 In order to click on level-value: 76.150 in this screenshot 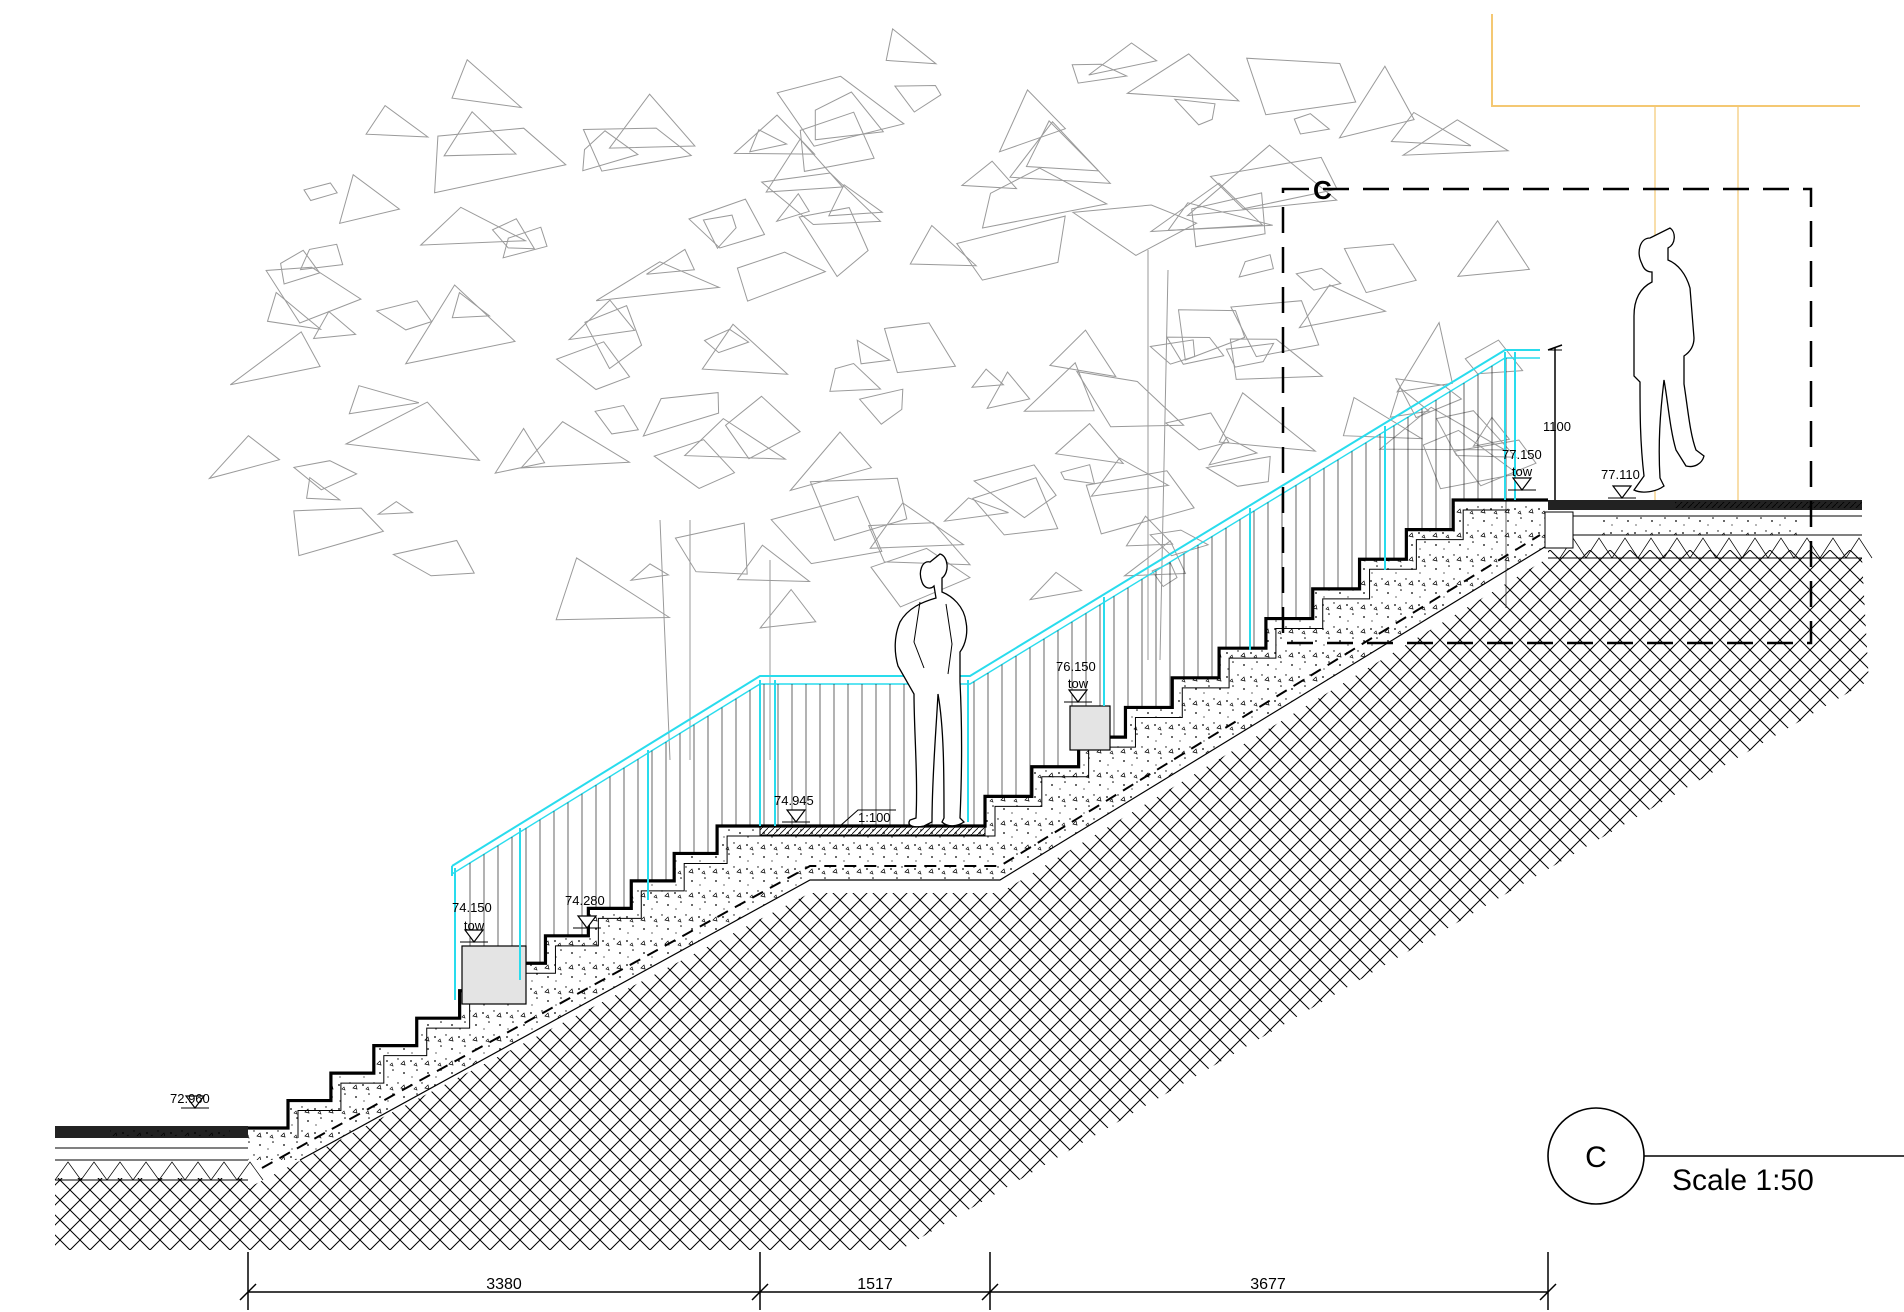, I will do `click(1076, 666)`.